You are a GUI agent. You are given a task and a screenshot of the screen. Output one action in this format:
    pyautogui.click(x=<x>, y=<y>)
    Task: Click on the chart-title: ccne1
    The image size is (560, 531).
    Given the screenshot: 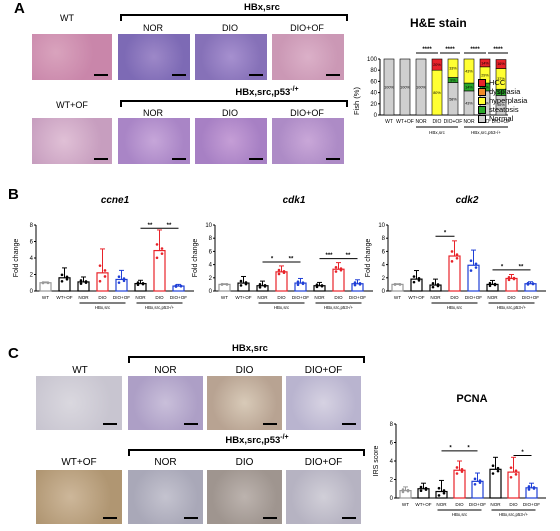 What is the action you would take?
    pyautogui.click(x=115, y=200)
    